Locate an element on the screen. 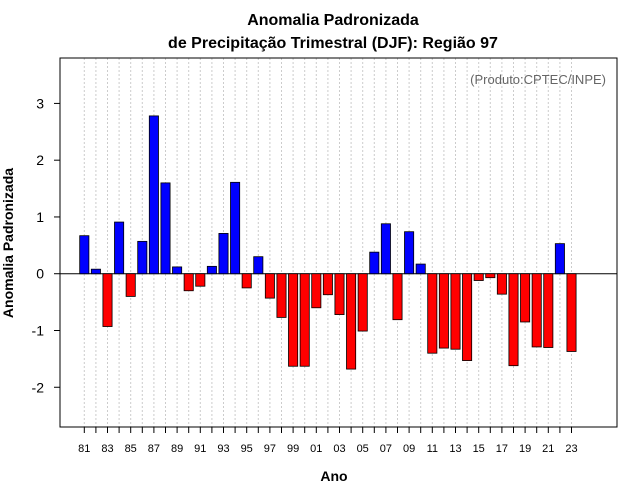 The image size is (640, 500). x-tick-label: 85 is located at coordinates (131, 449).